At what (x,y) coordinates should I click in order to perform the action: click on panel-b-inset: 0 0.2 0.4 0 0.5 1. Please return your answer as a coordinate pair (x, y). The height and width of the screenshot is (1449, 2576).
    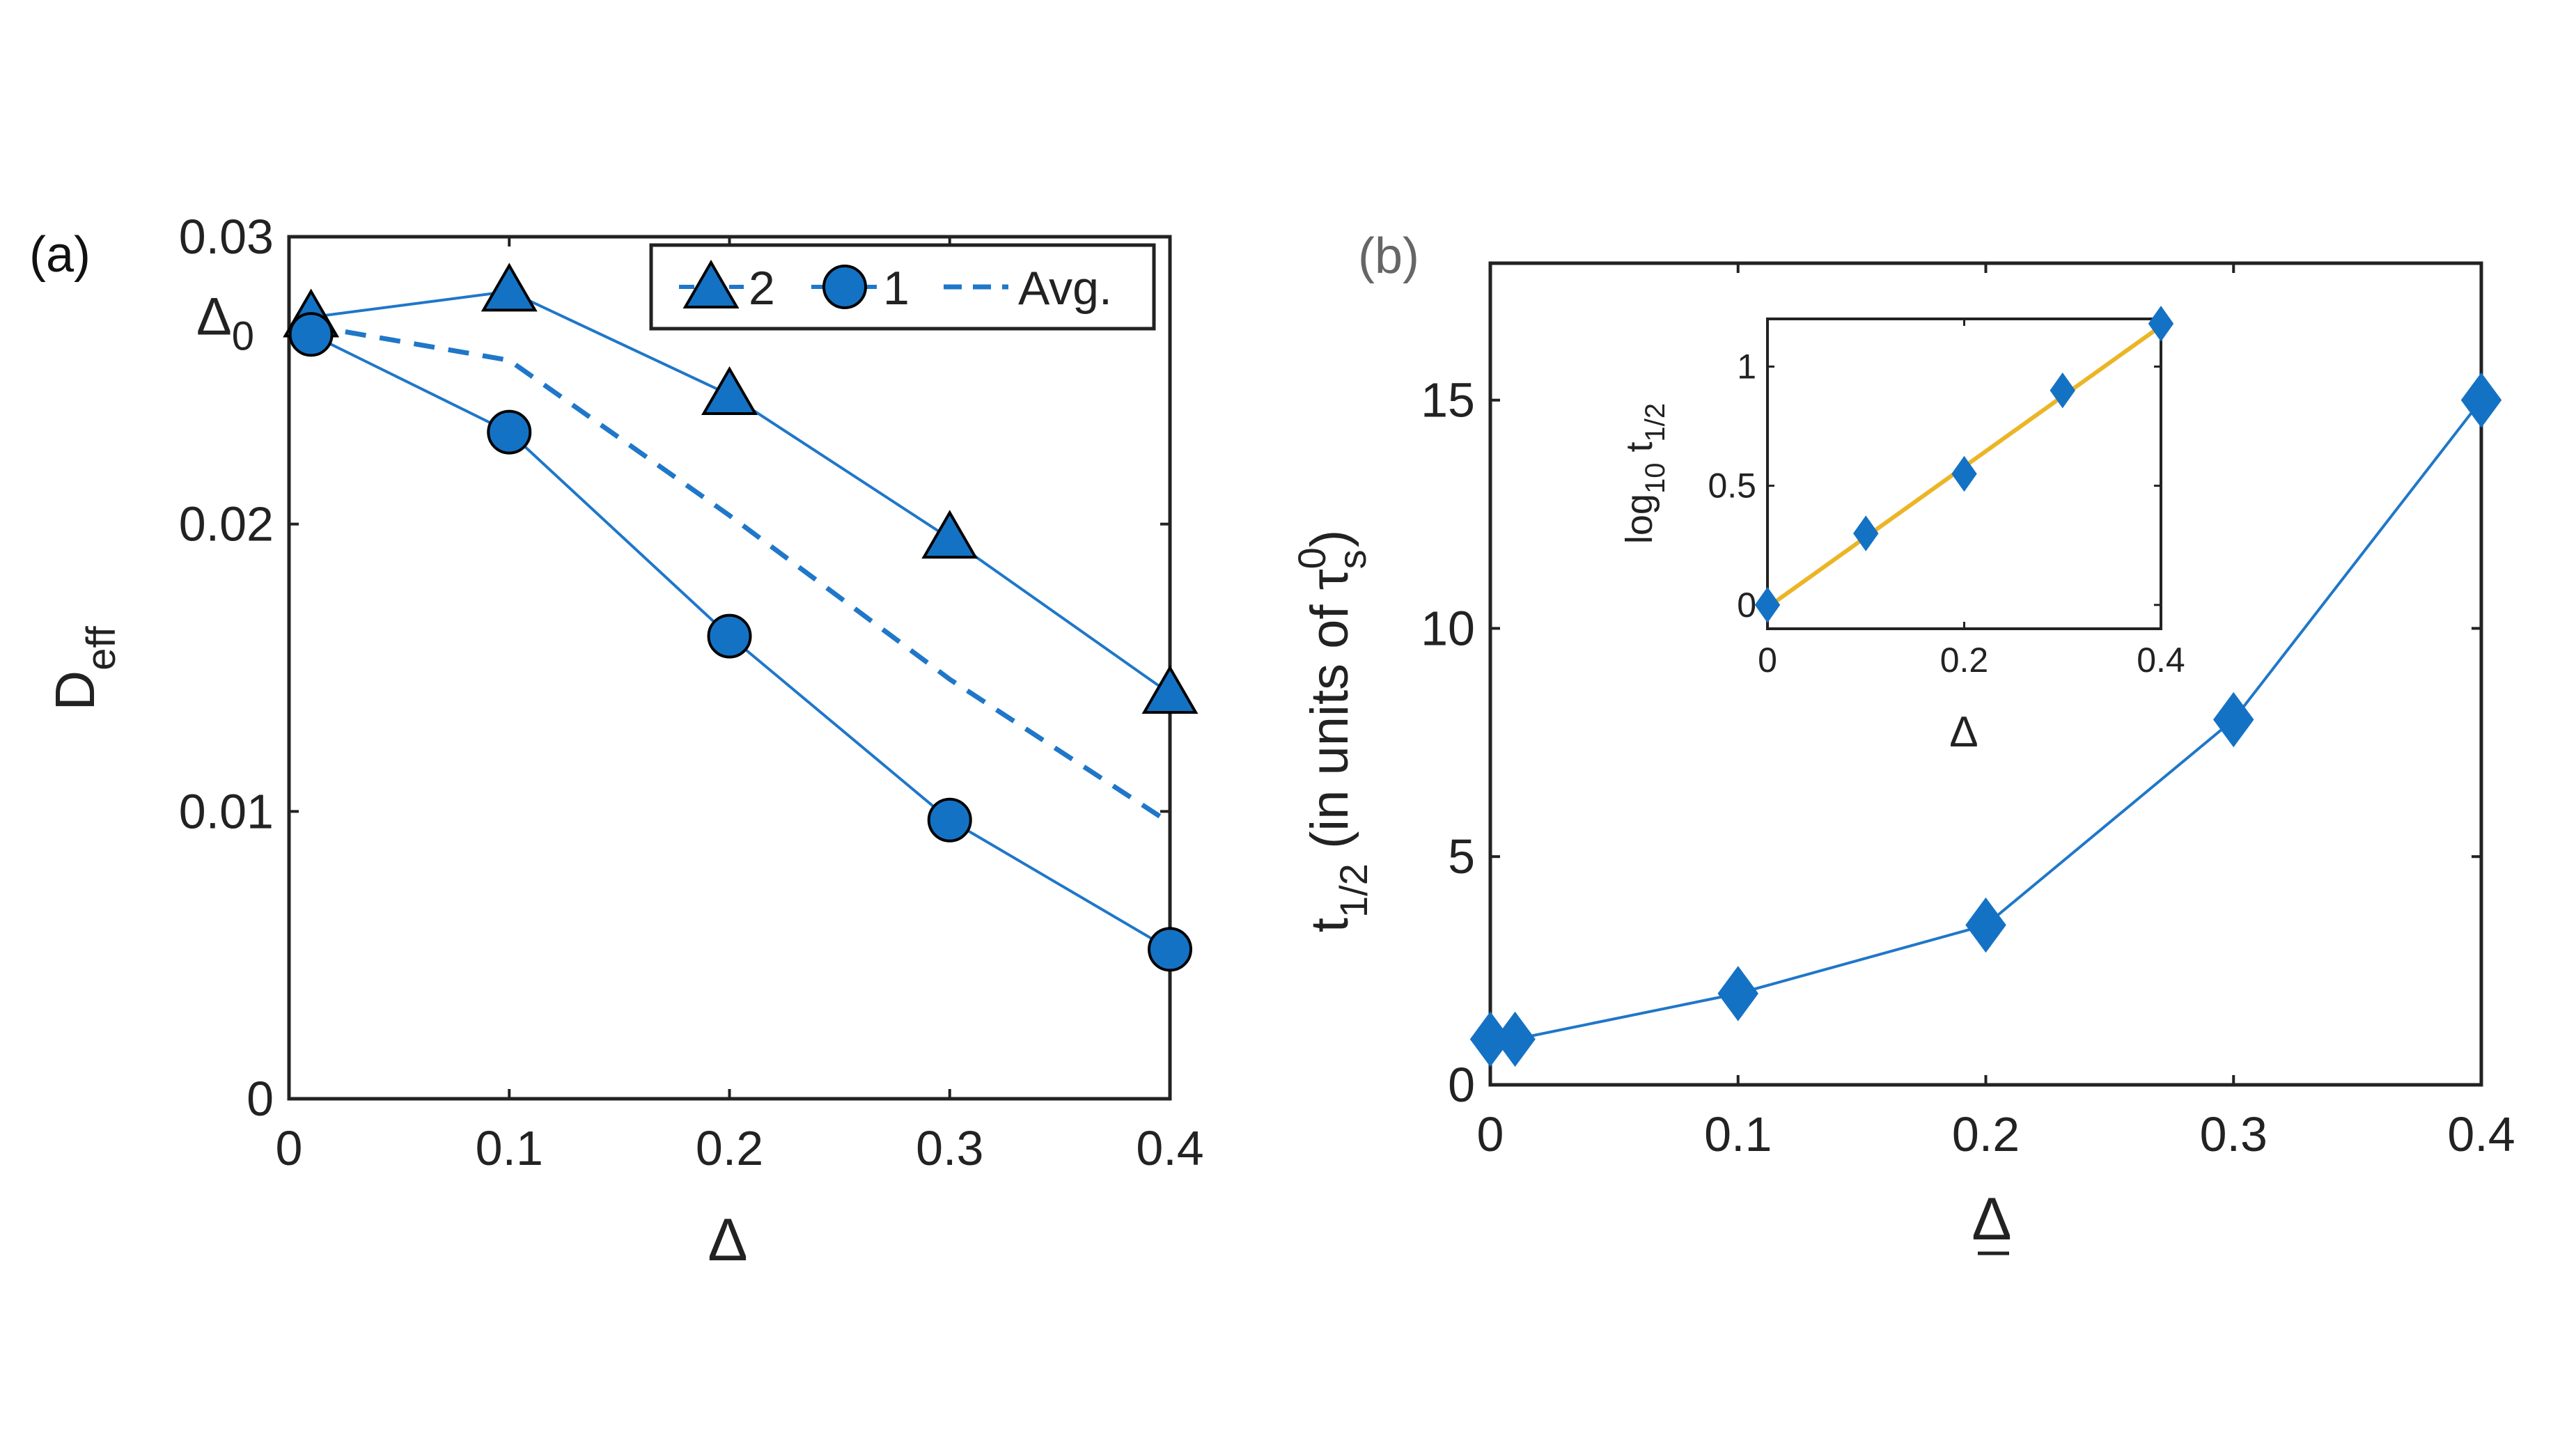
    Looking at the image, I should click on (1946, 493).